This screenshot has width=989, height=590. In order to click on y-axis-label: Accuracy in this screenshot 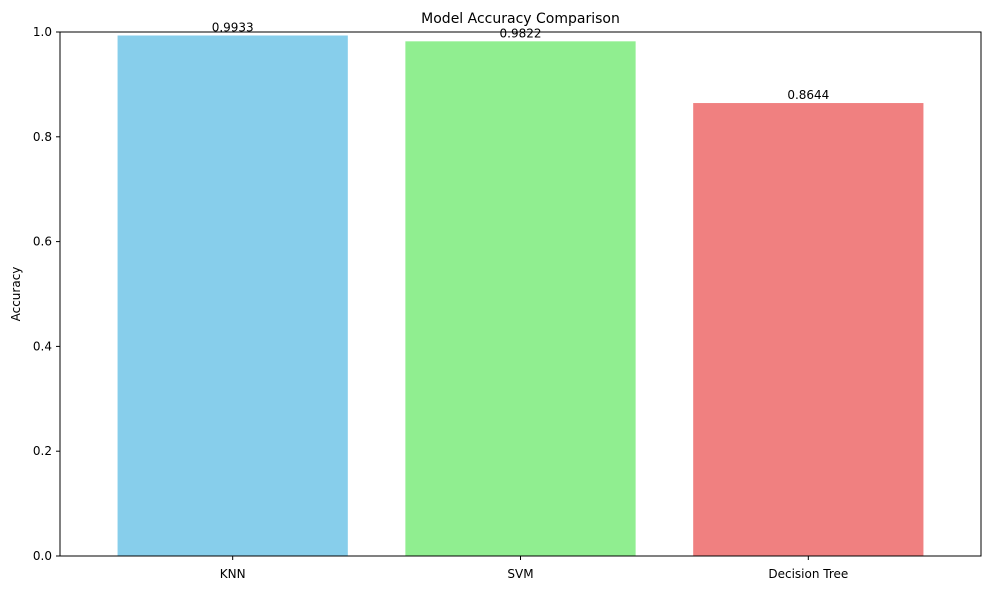, I will do `click(16, 294)`.